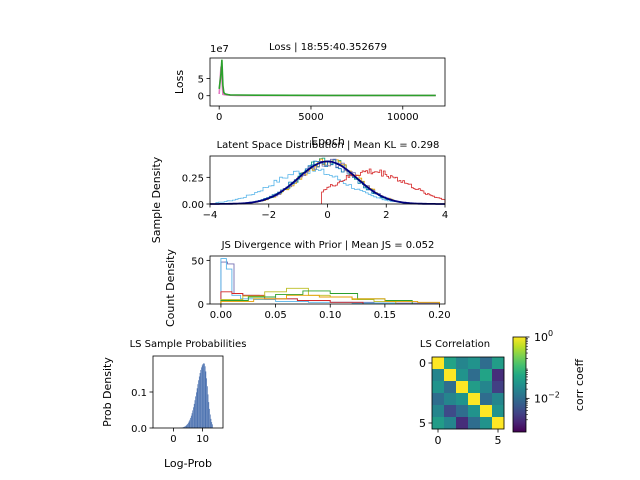  Describe the element at coordinates (403, 117) in the screenshot. I see `x-tick-label: 10000` at that location.